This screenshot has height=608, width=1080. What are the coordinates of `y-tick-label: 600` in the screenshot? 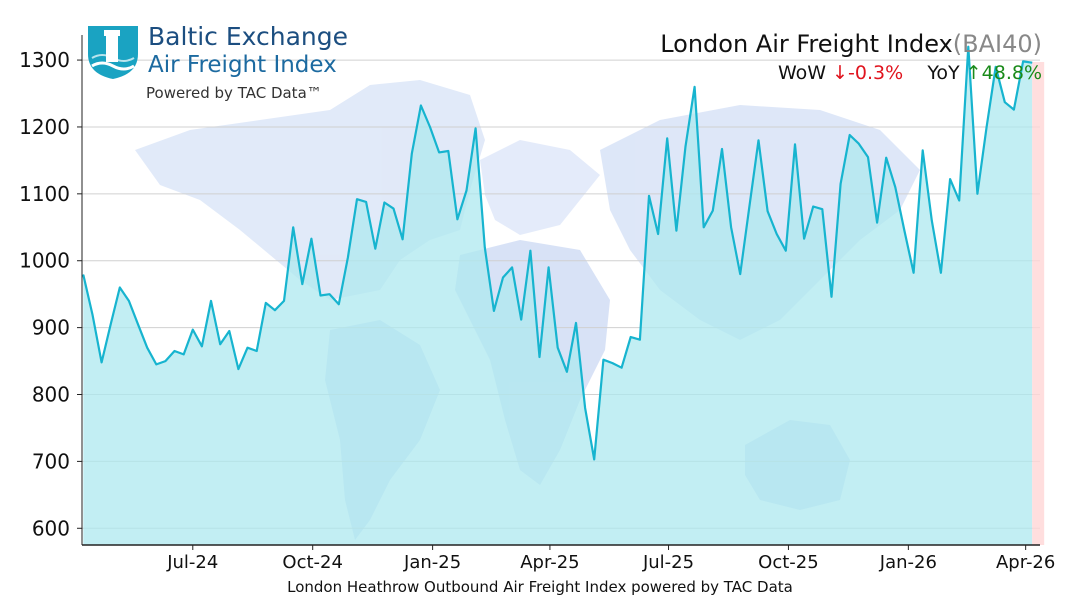 It's located at (51, 528).